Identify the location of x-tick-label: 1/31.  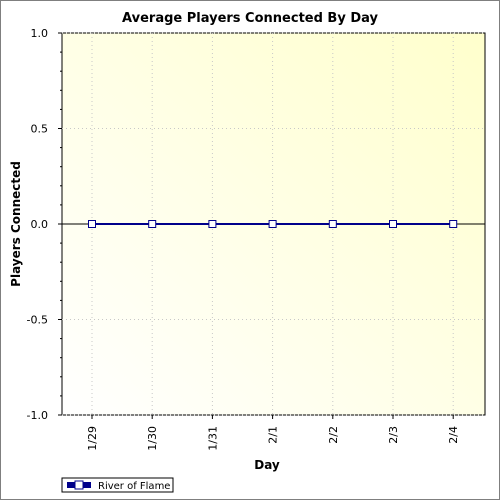
(212, 438).